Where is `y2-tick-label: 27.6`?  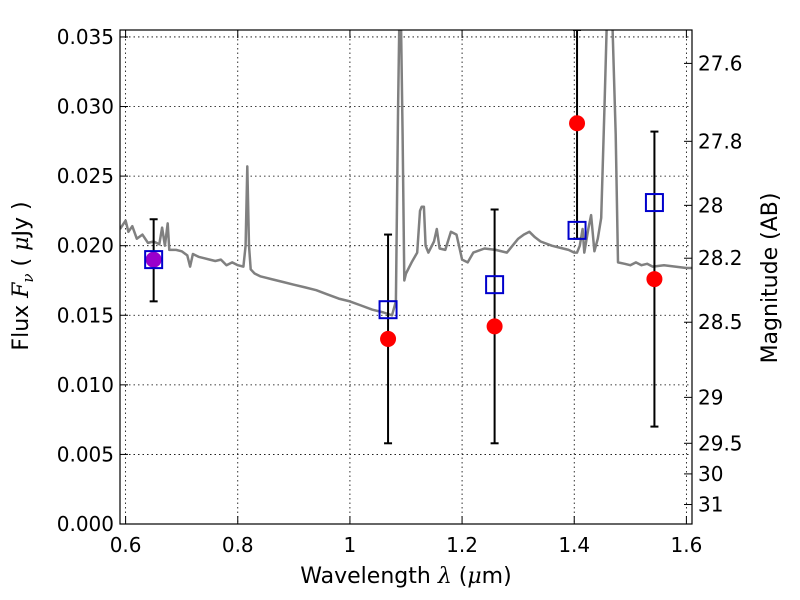
y2-tick-label: 27.6 is located at coordinates (720, 63).